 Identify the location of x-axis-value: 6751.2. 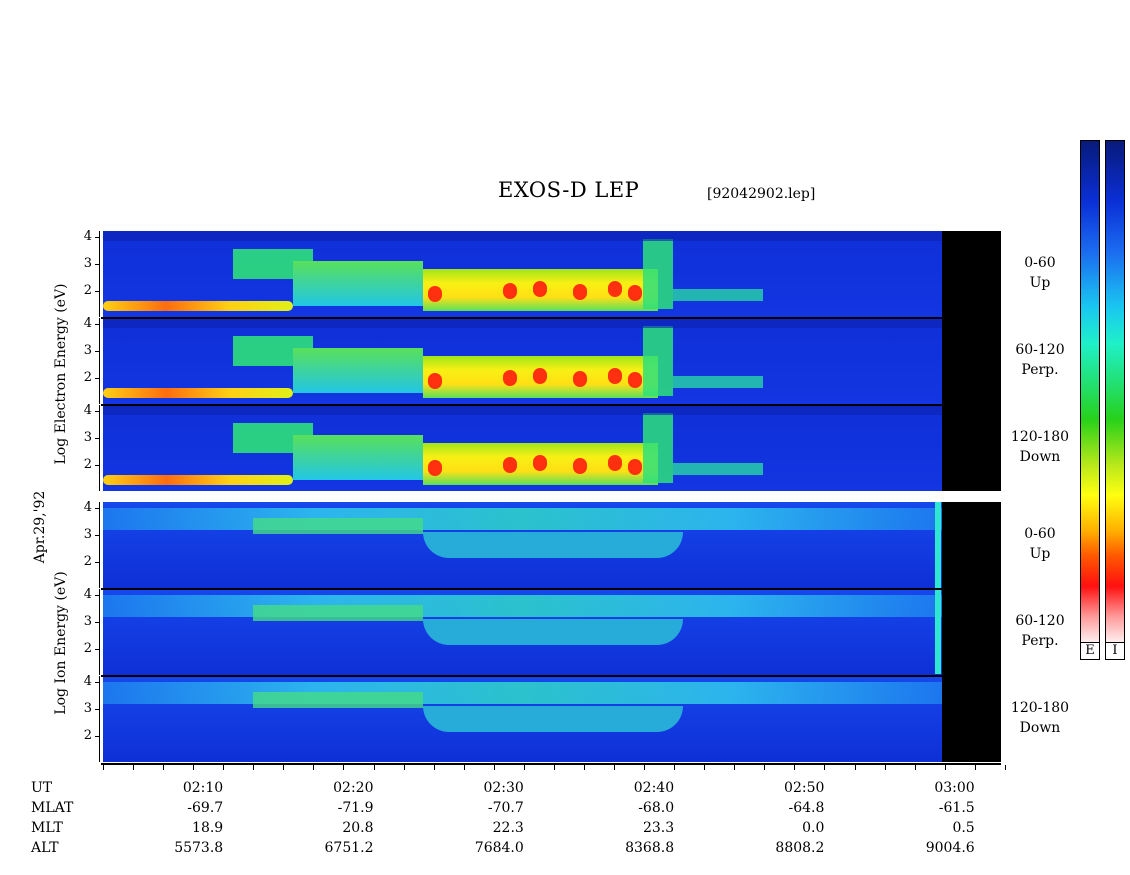
(349, 848).